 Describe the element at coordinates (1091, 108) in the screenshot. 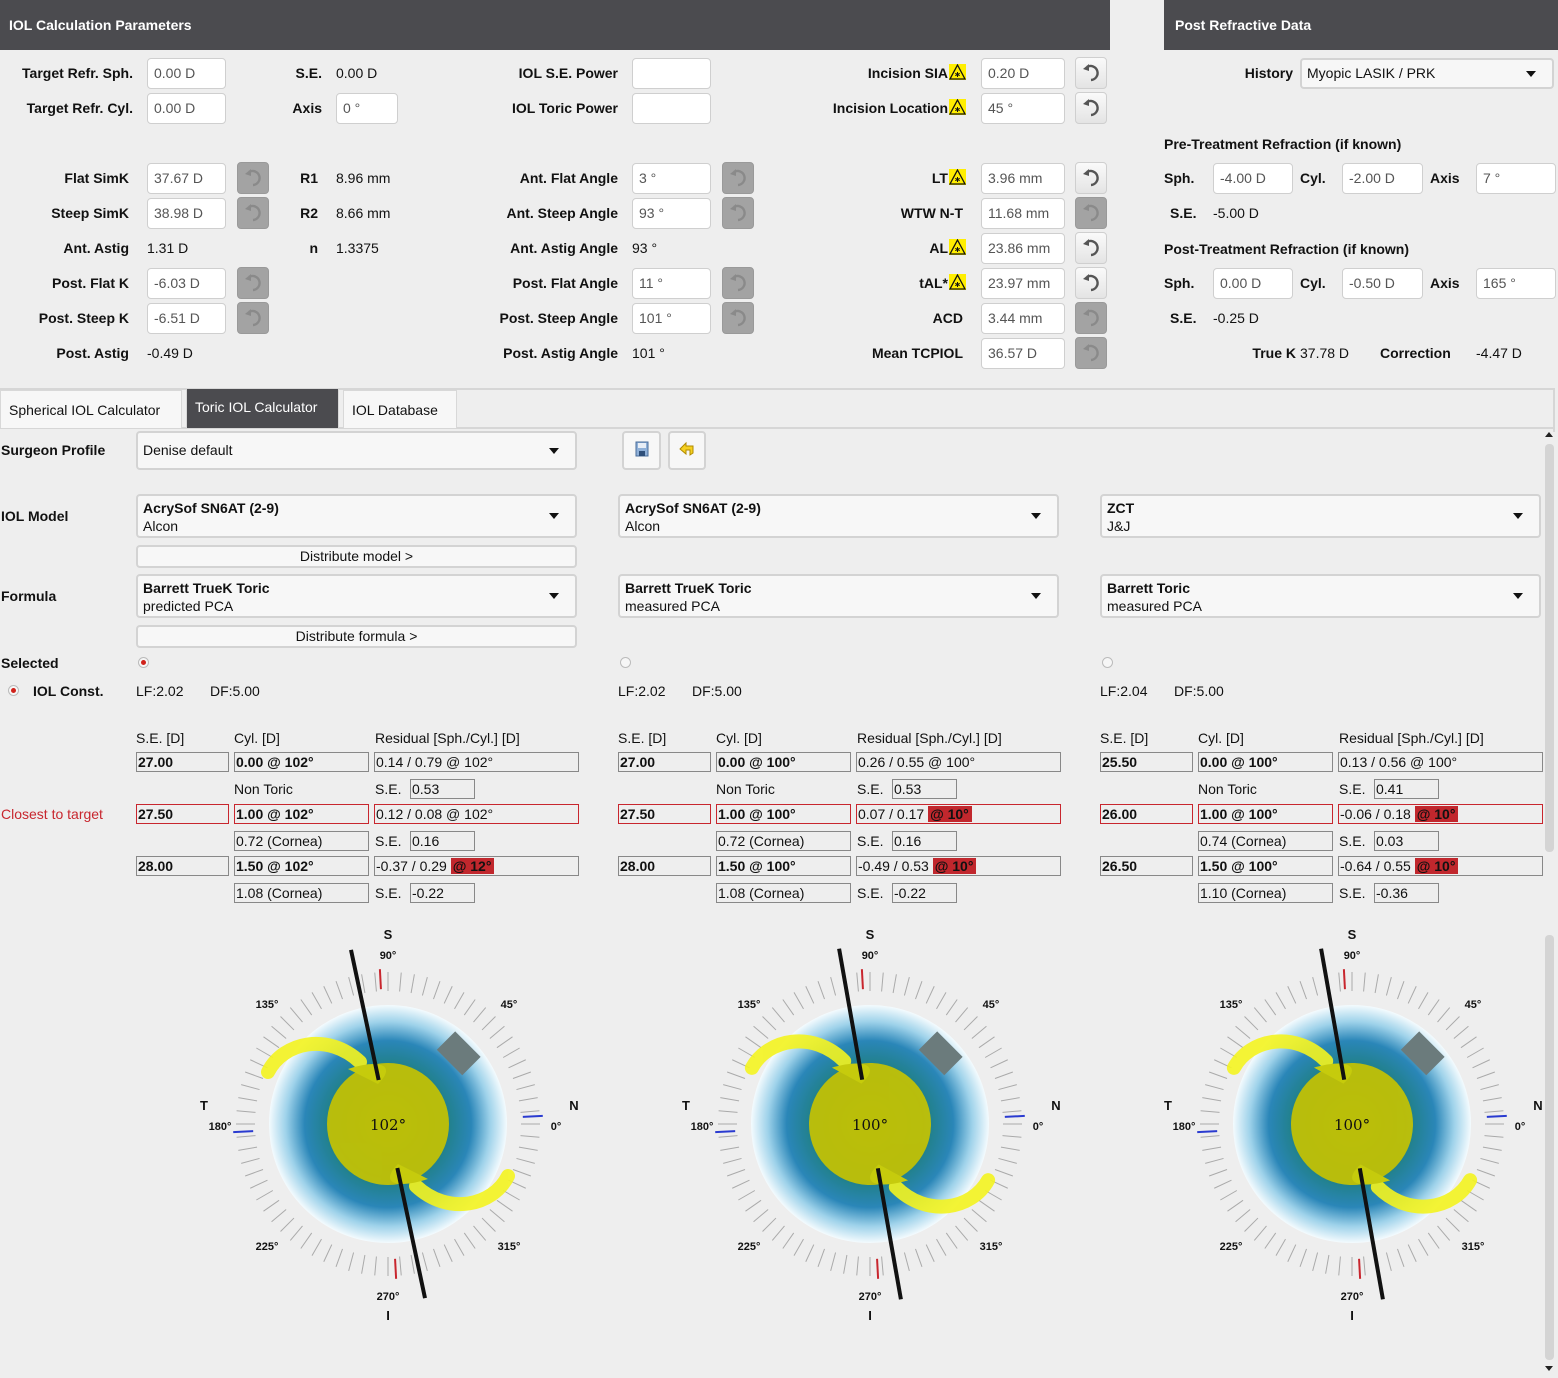

I see `incision-location-reset-button` at that location.